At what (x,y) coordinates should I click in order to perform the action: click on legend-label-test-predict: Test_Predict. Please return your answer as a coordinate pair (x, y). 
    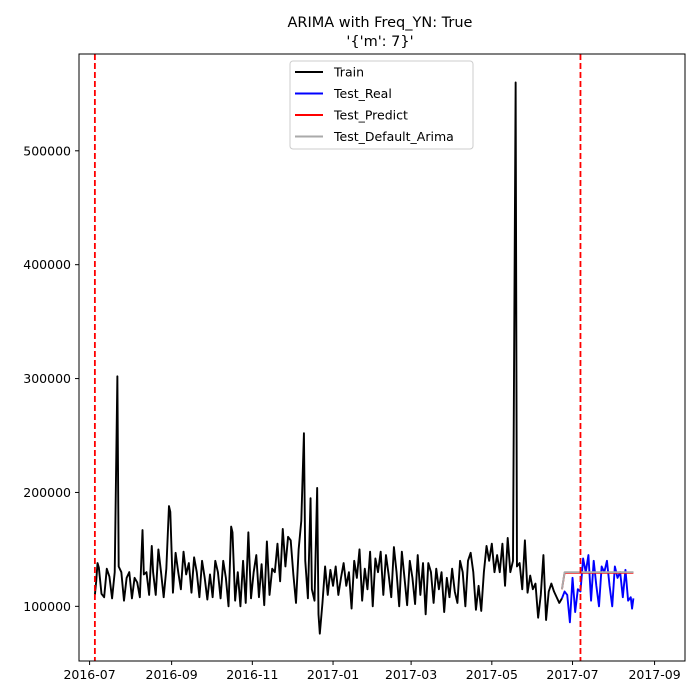
    Looking at the image, I should click on (370, 115).